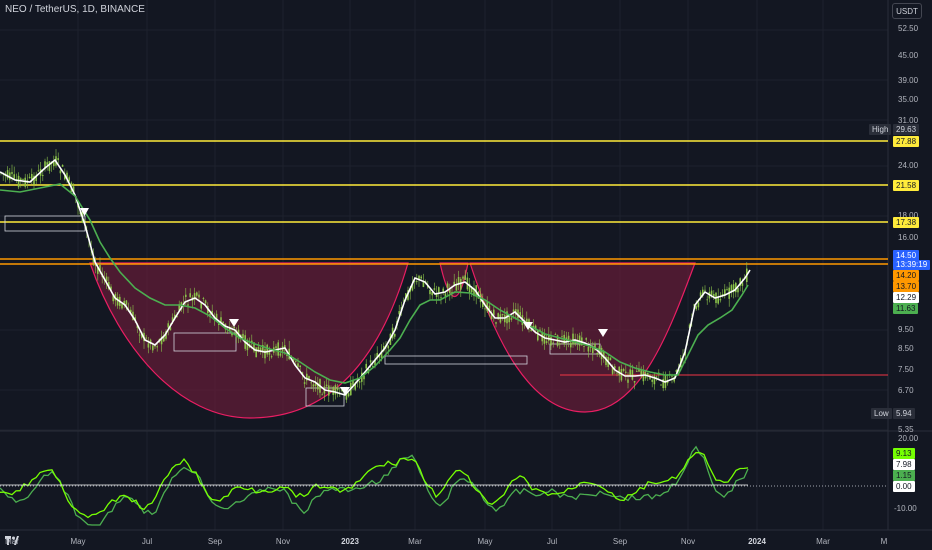  I want to click on time-tick: 2023, so click(350, 541).